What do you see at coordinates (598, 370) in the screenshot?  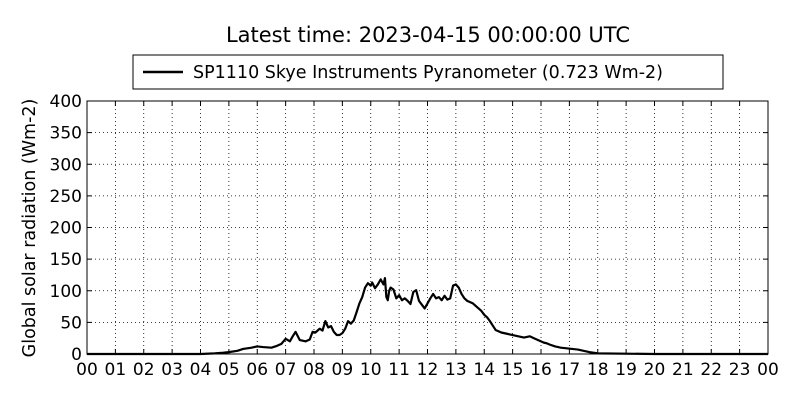 I see `x-tick-label: 18` at bounding box center [598, 370].